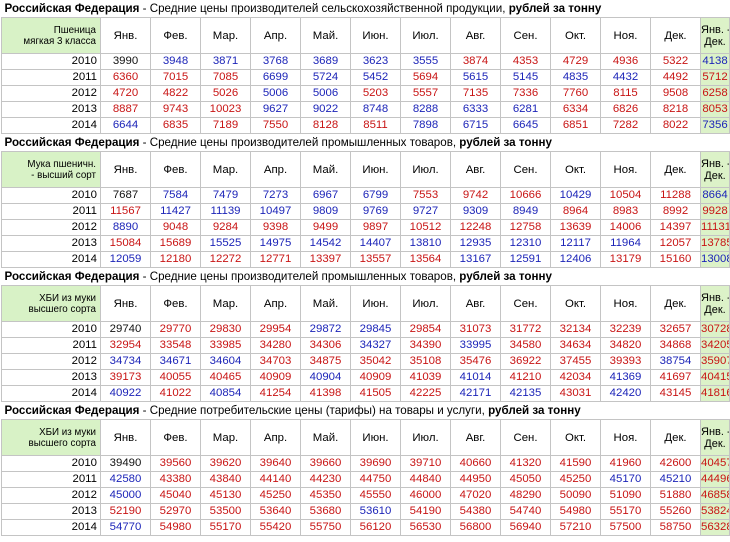  I want to click on price-cell: 5145, so click(525, 77).